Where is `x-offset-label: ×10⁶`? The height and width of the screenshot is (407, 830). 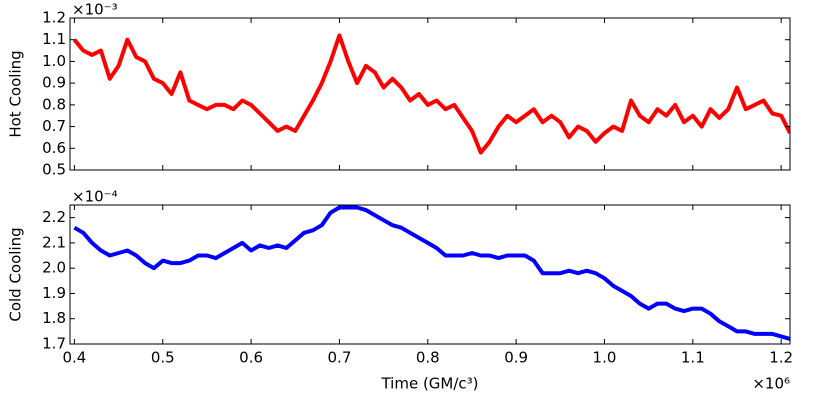
x-offset-label: ×10⁶ is located at coordinates (771, 384).